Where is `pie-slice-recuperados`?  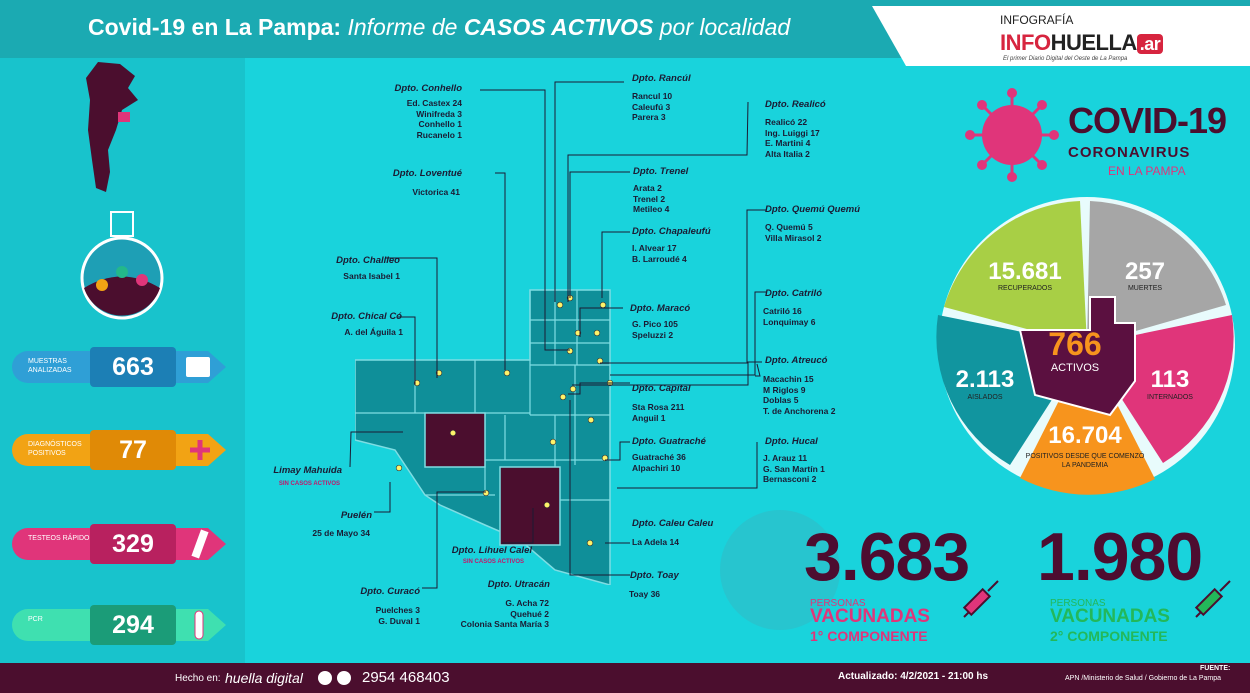
pie-slice-recuperados is located at coordinates (1015, 273).